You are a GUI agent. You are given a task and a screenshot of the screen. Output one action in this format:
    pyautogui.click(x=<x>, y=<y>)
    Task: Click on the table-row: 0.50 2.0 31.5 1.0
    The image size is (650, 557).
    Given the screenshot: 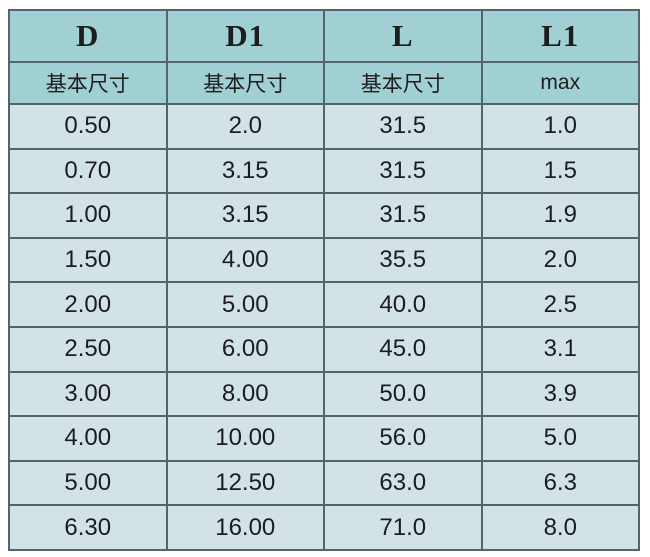 What is the action you would take?
    pyautogui.click(x=324, y=126)
    